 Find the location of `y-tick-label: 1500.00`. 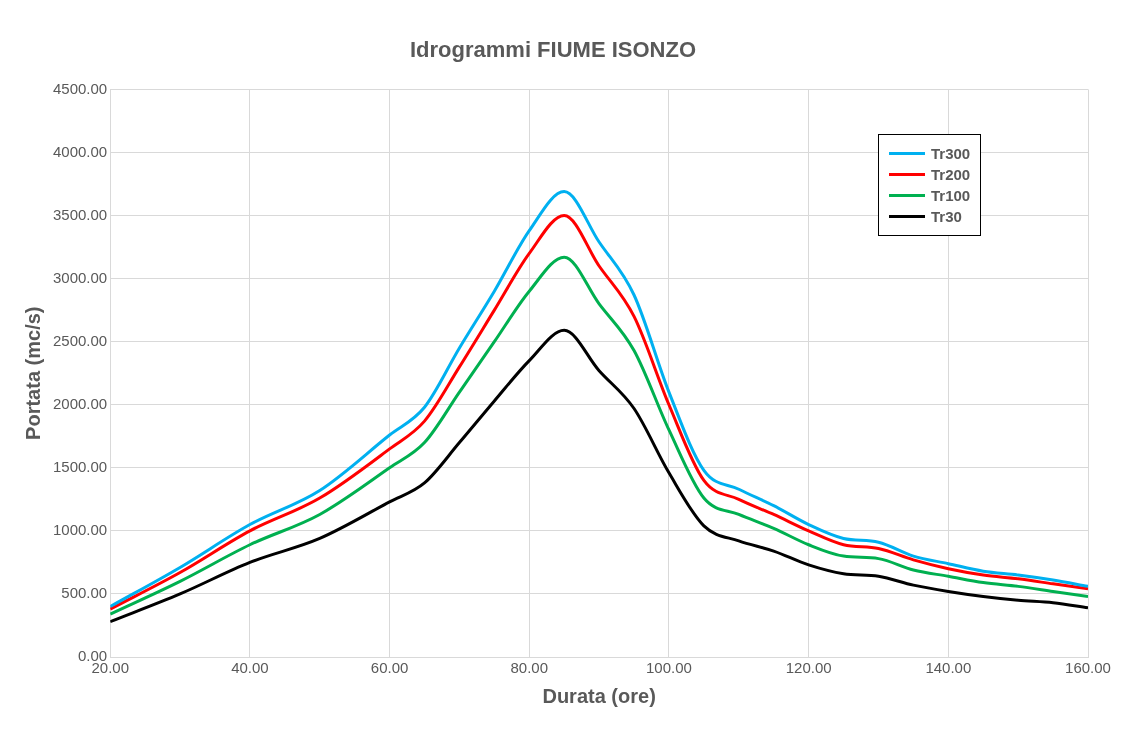

y-tick-label: 1500.00 is located at coordinates (80, 466).